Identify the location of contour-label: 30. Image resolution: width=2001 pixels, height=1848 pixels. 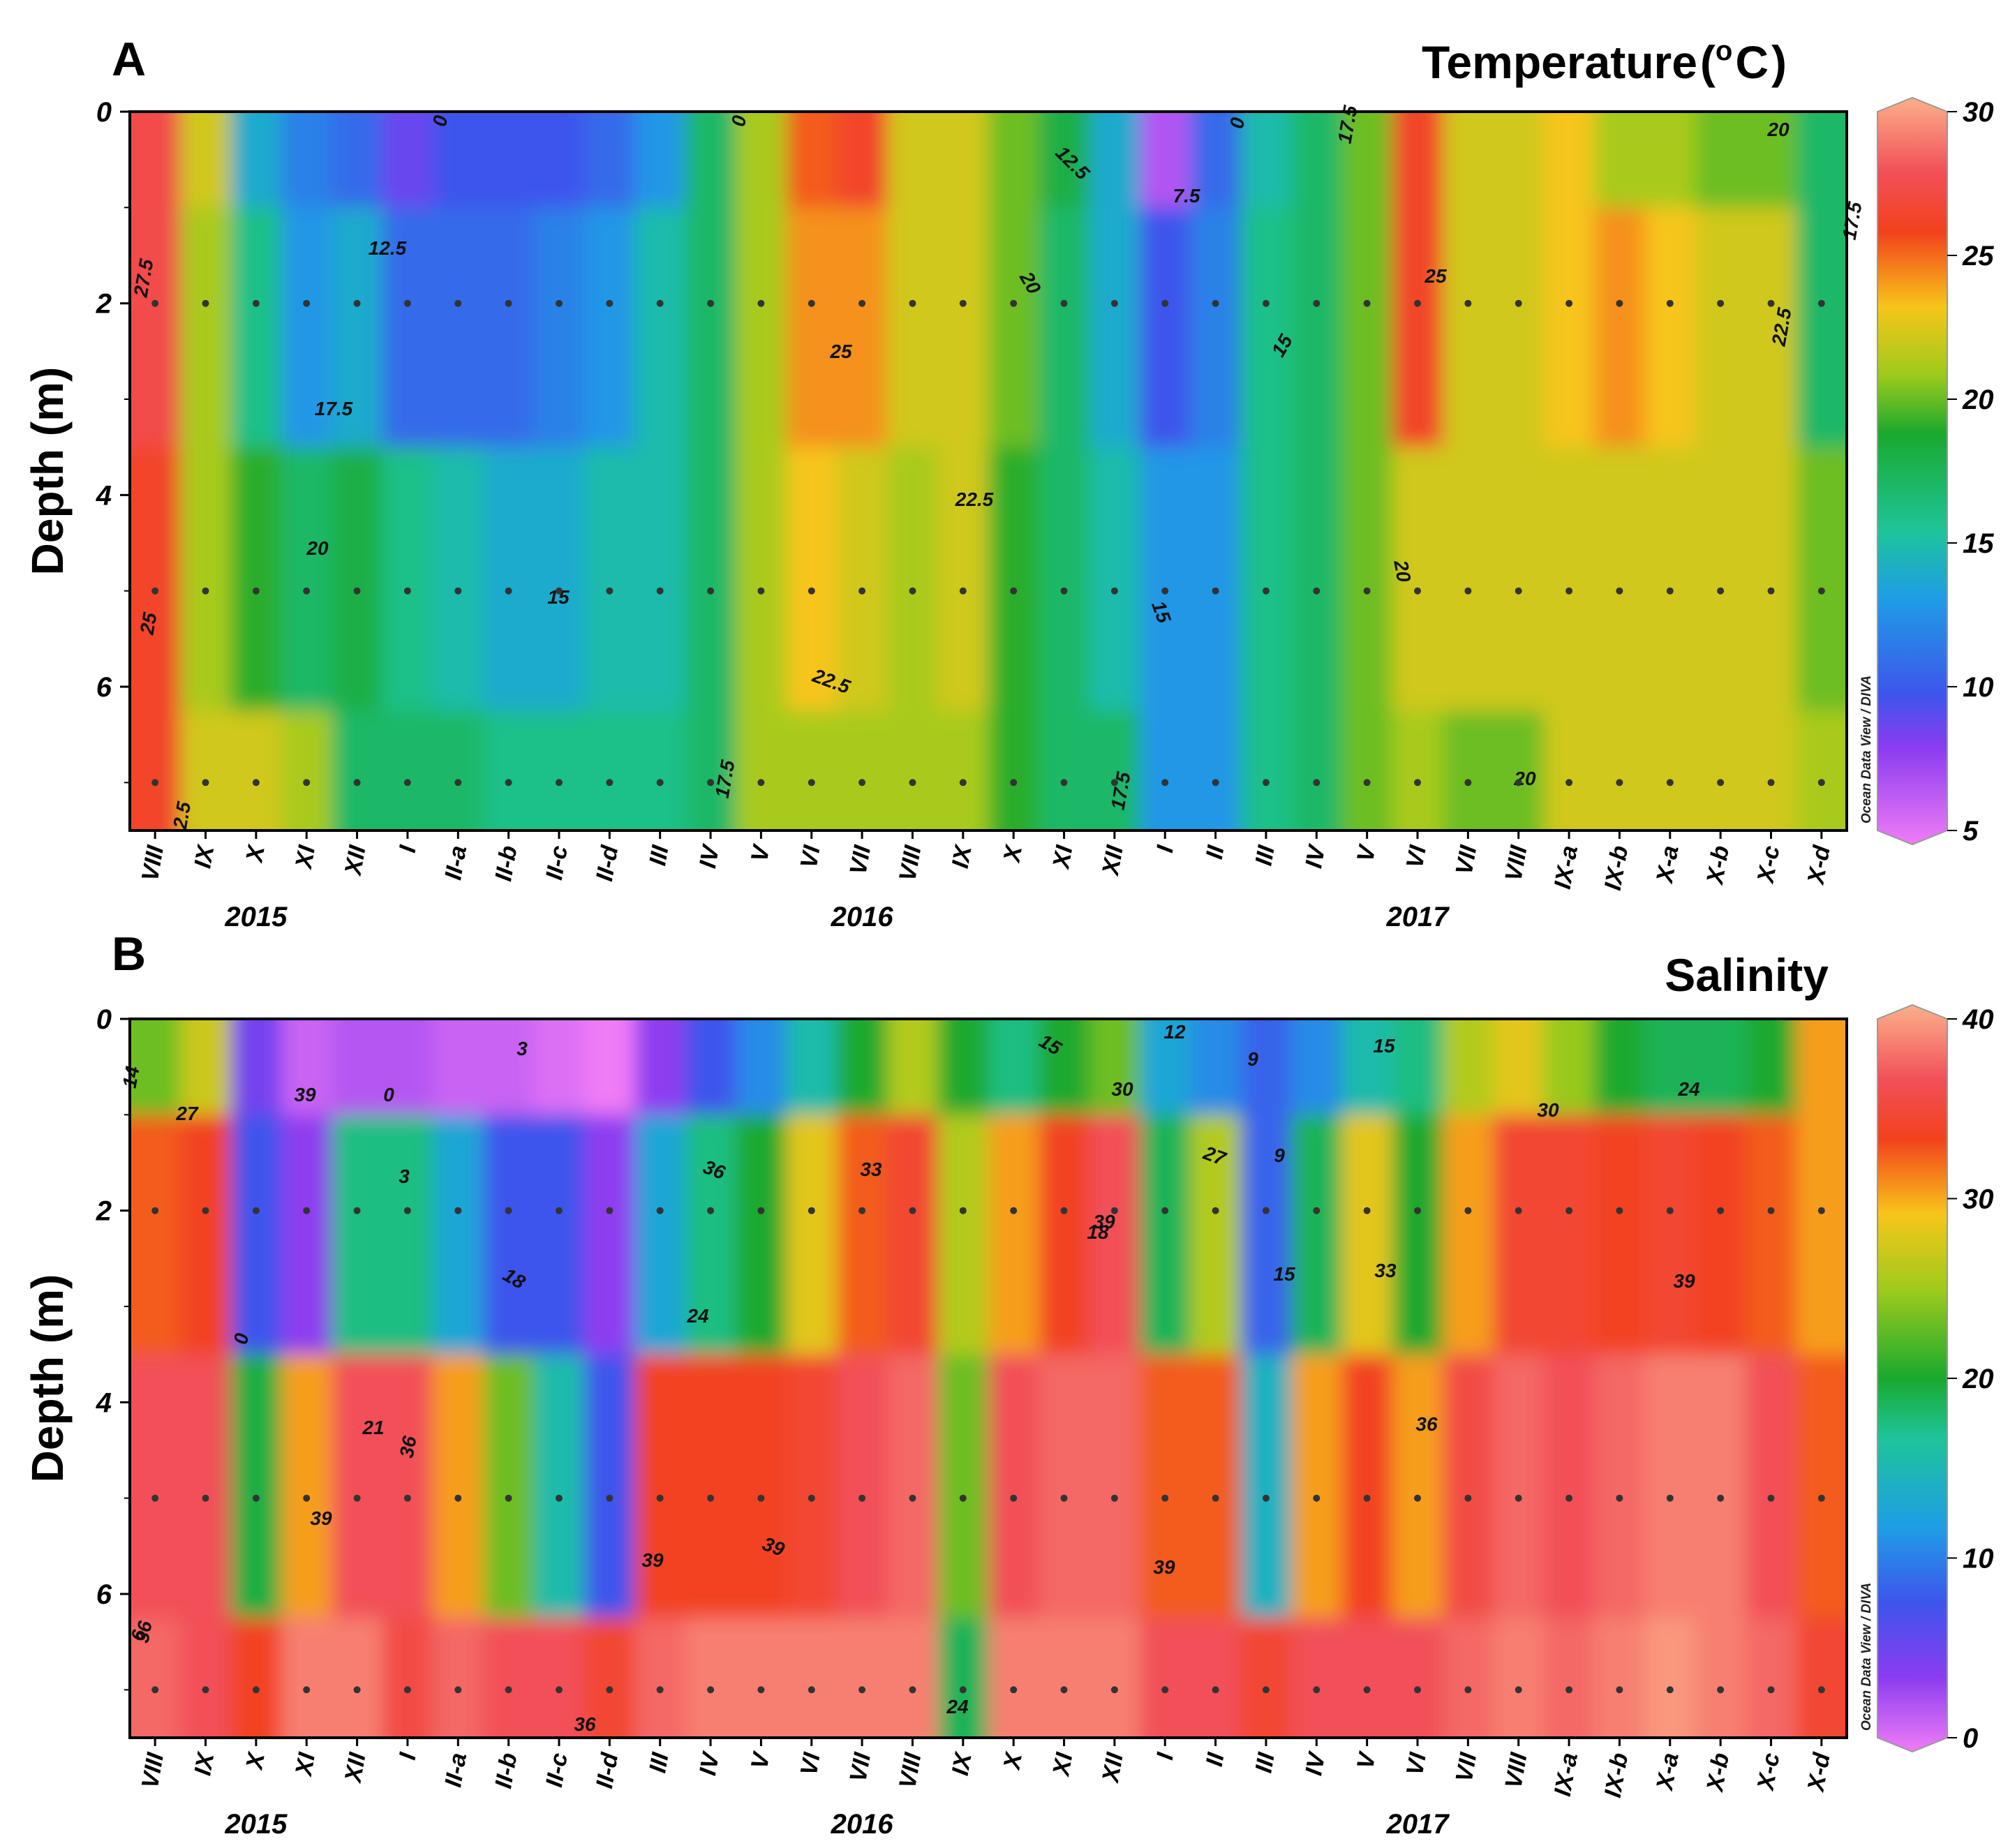
(1122, 1089).